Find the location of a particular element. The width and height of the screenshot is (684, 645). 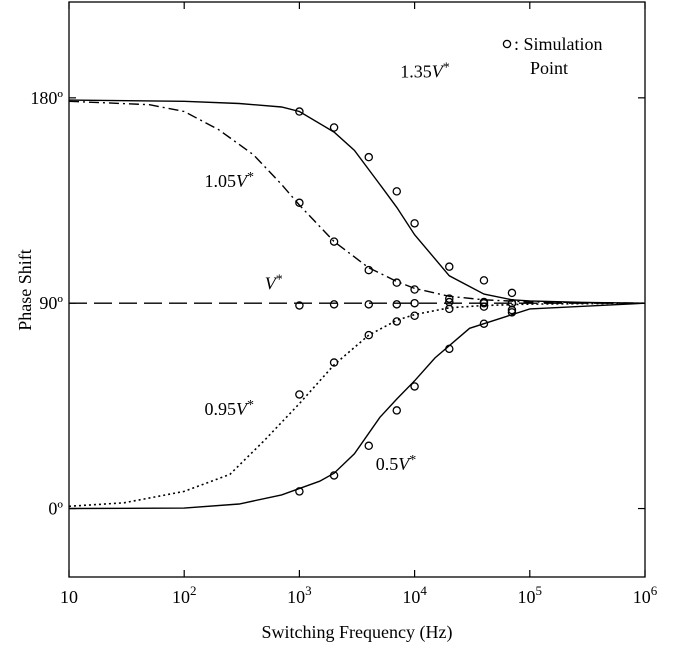

x-tick-label: 10 is located at coordinates (69, 597).